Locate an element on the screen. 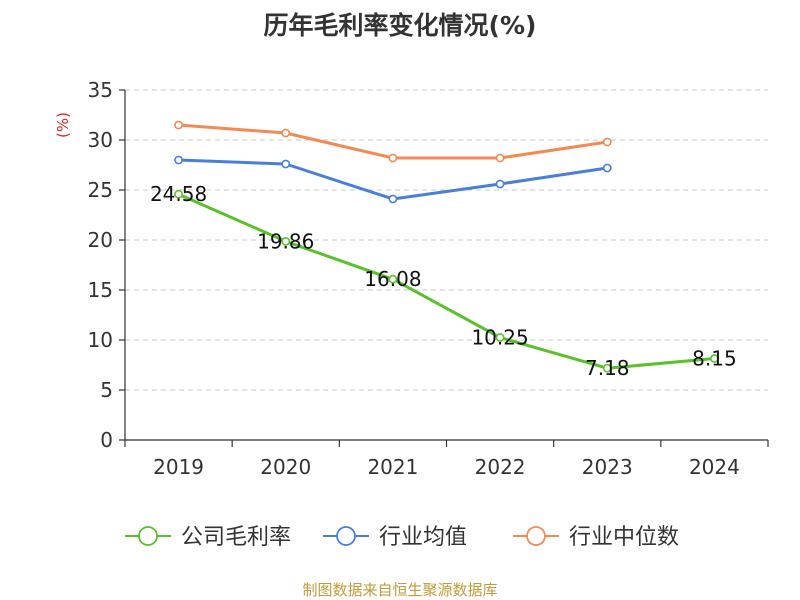 The height and width of the screenshot is (600, 800). data-label: 24.58 is located at coordinates (178, 194).